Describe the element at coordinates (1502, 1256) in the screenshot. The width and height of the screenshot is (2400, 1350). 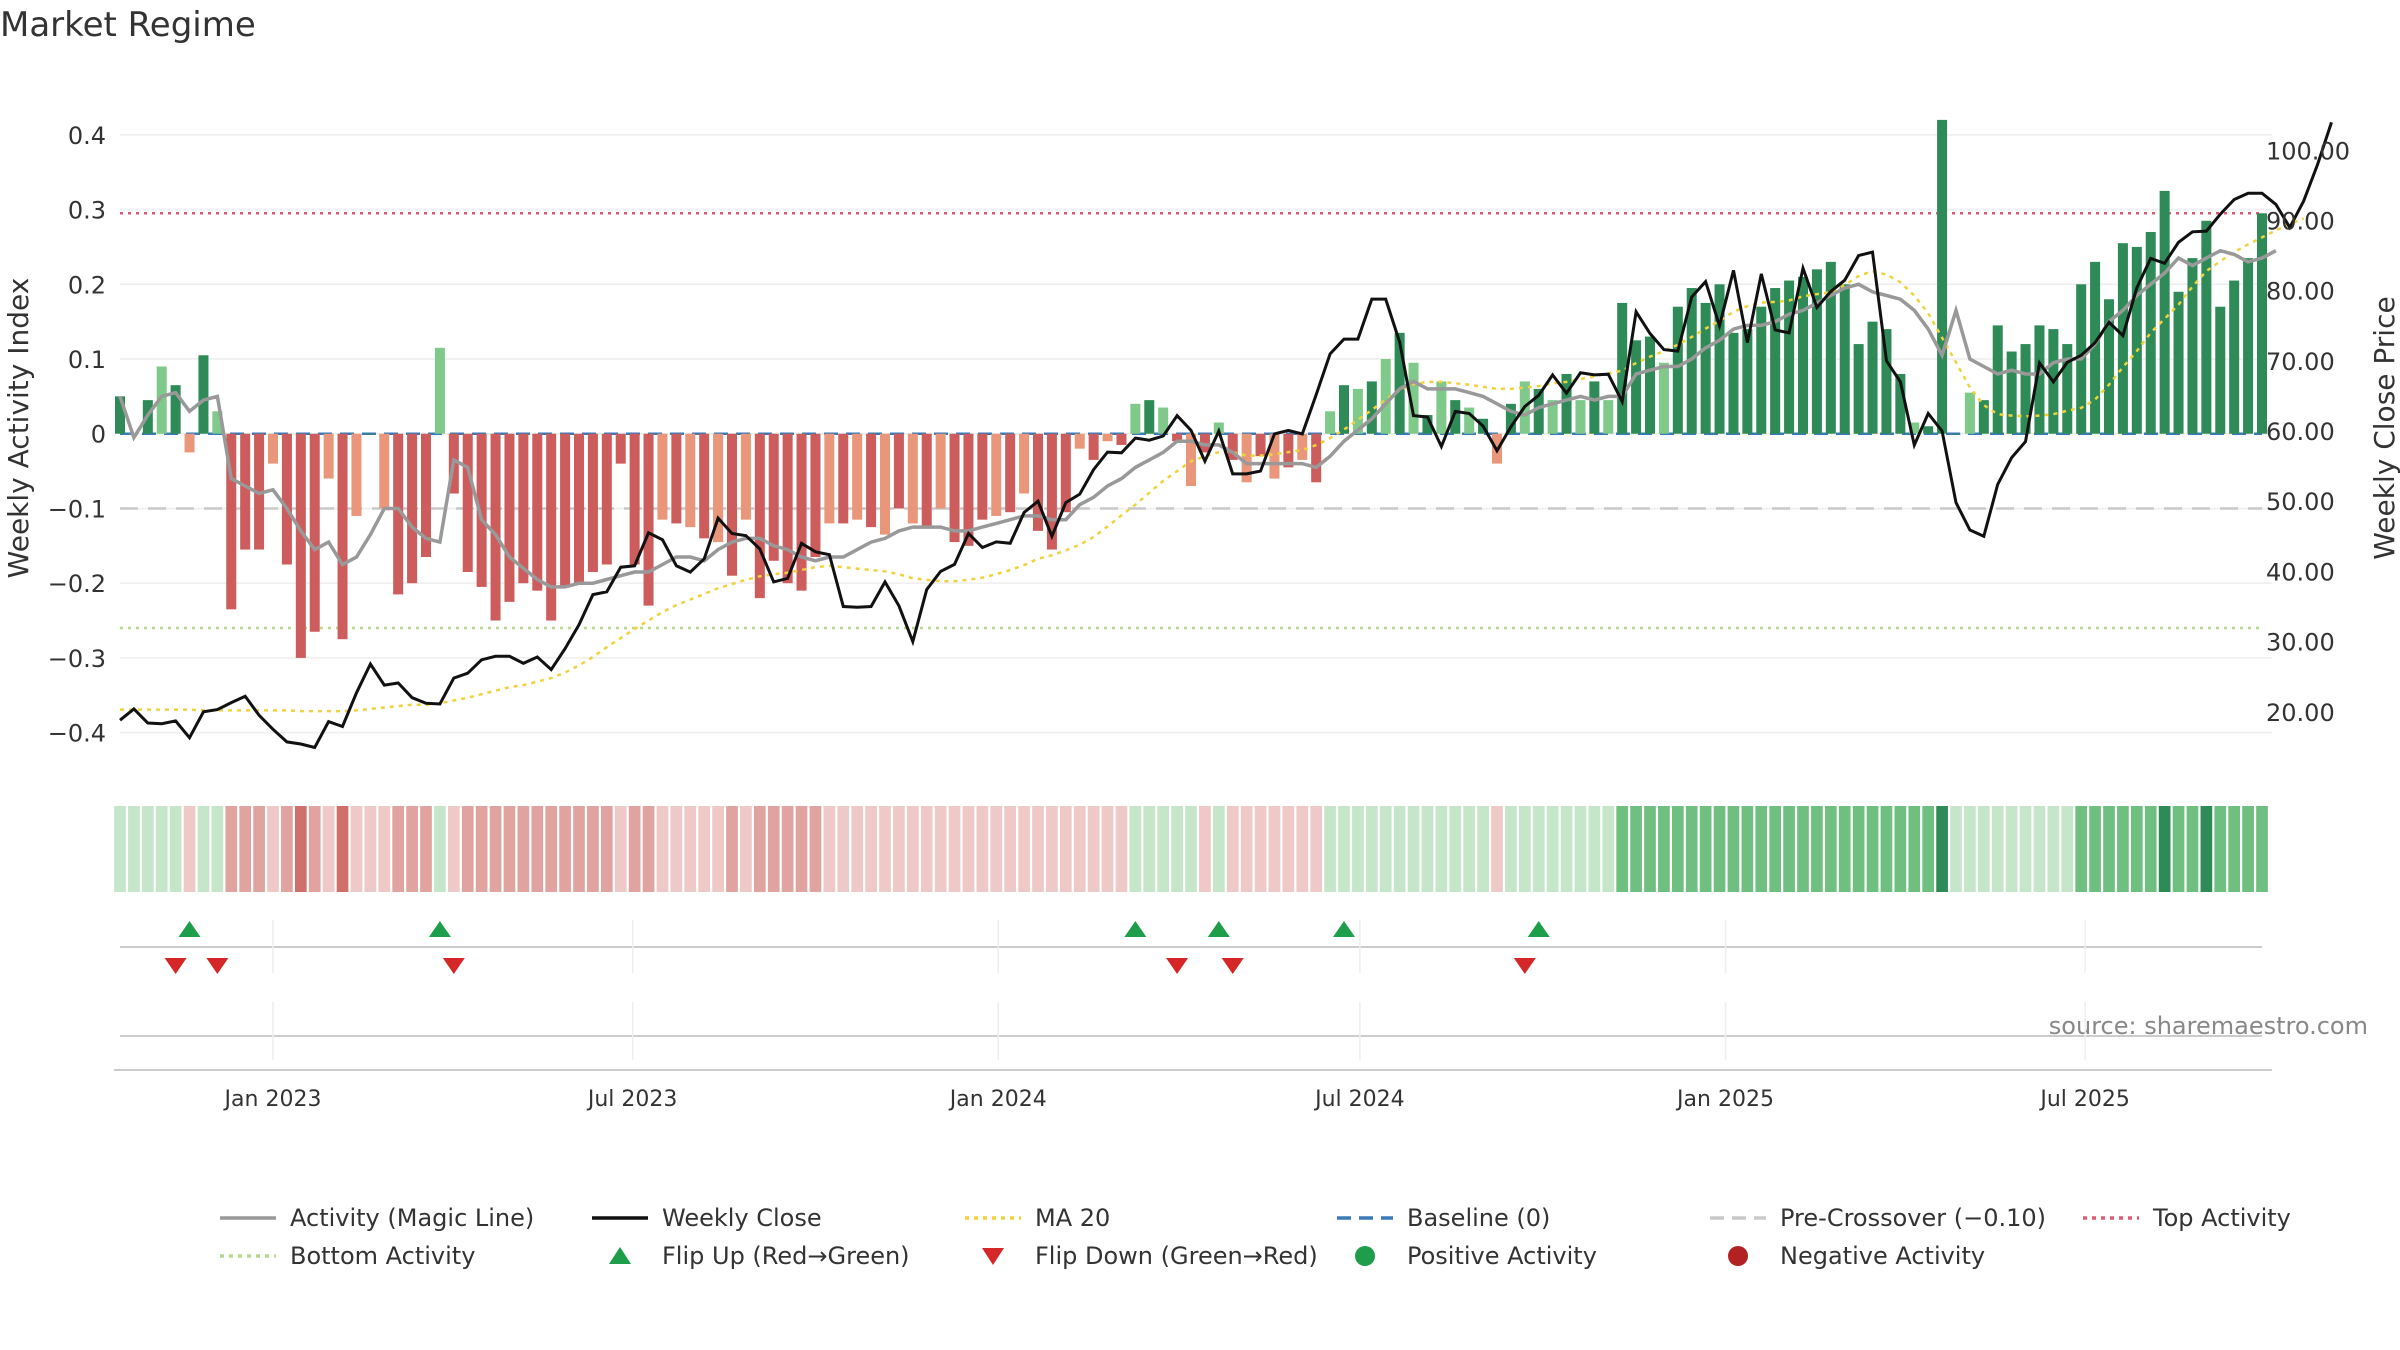
I see `legend-label: Positive Activity` at that location.